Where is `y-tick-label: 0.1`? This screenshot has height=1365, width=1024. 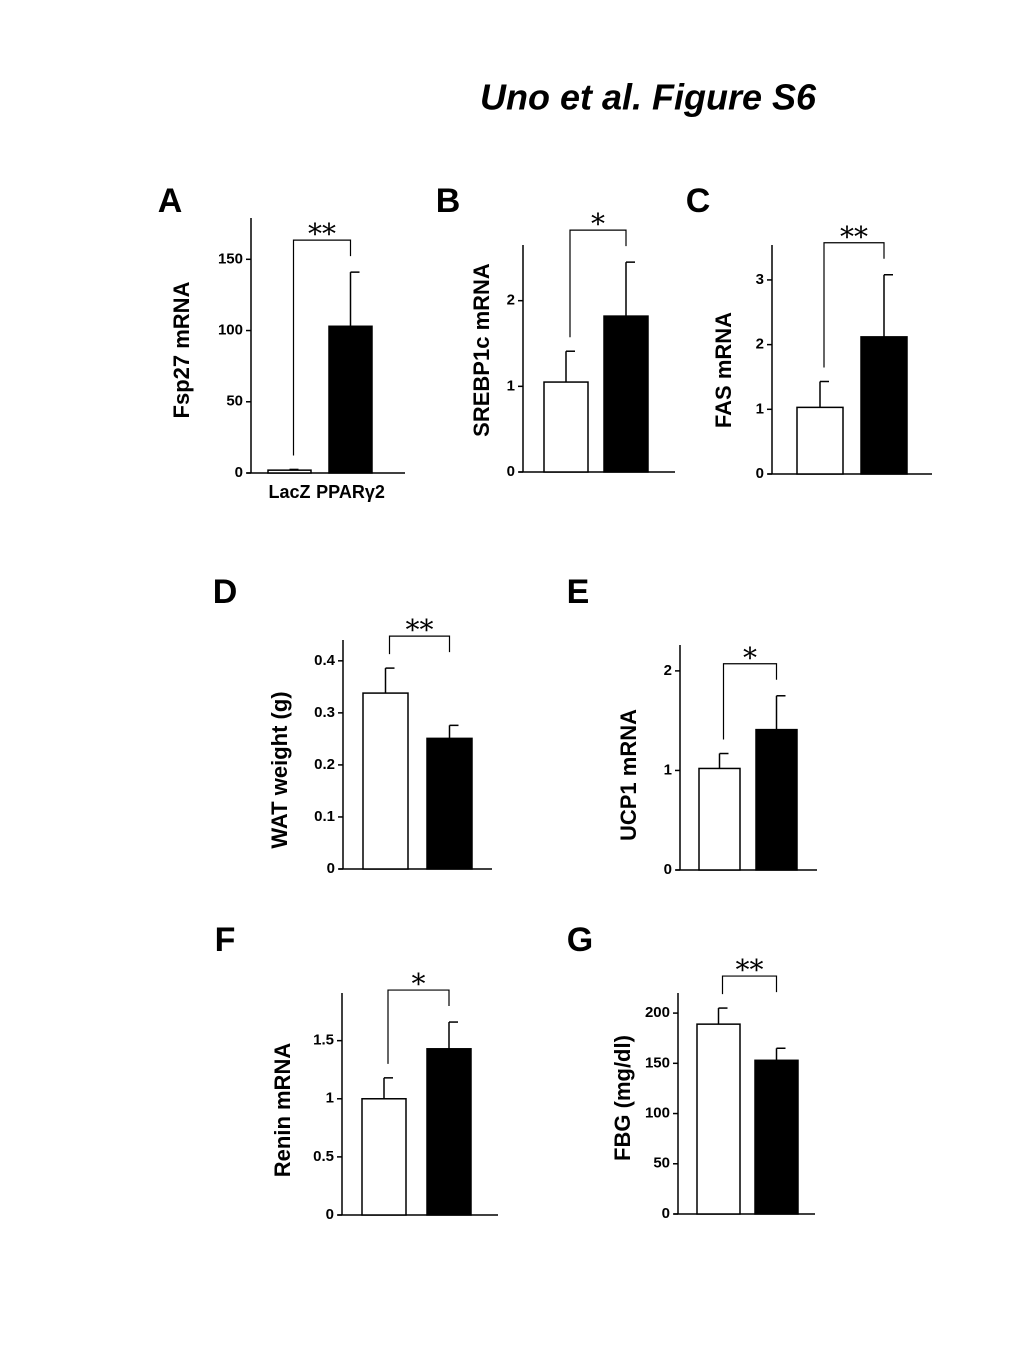 y-tick-label: 0.1 is located at coordinates (324, 816).